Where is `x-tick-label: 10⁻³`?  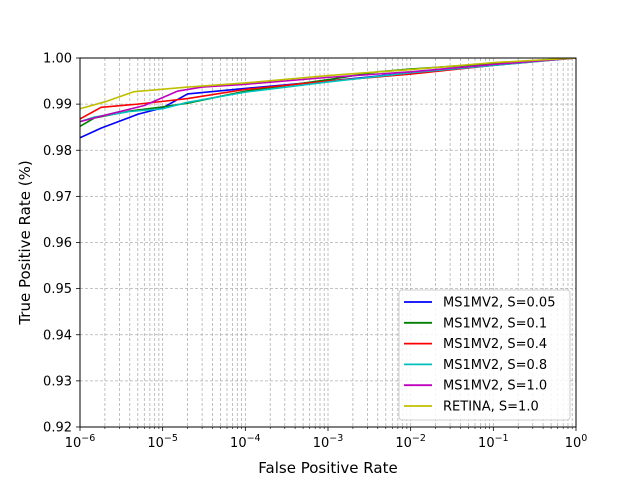
x-tick-label: 10⁻³ is located at coordinates (328, 442).